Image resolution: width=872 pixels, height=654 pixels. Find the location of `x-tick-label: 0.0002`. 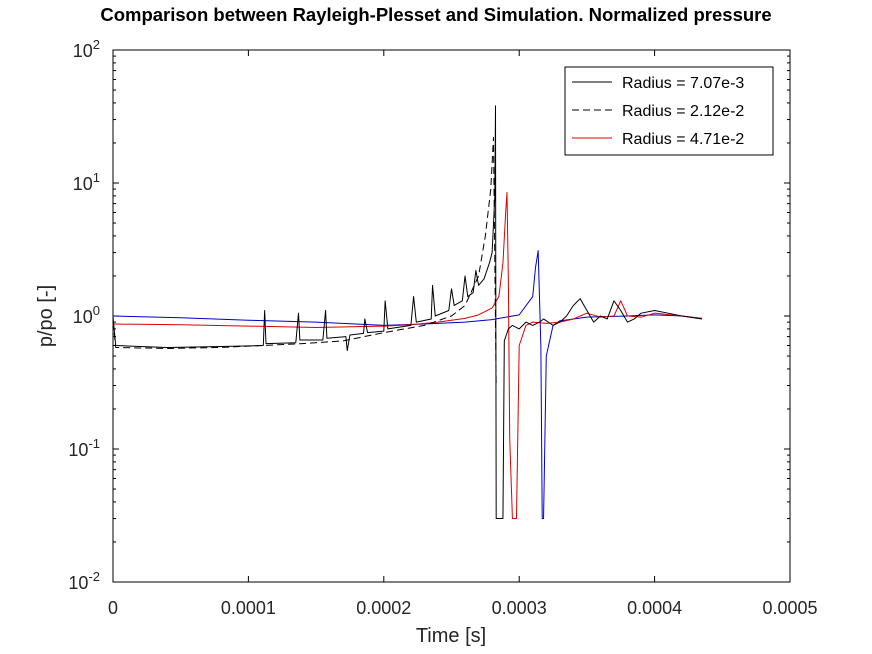

x-tick-label: 0.0002 is located at coordinates (383, 608).